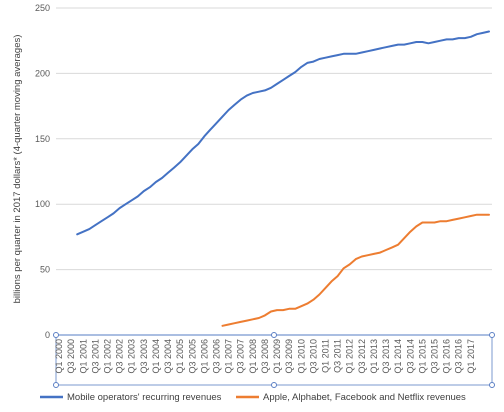  I want to click on y-tick-label: 50, so click(45, 270).